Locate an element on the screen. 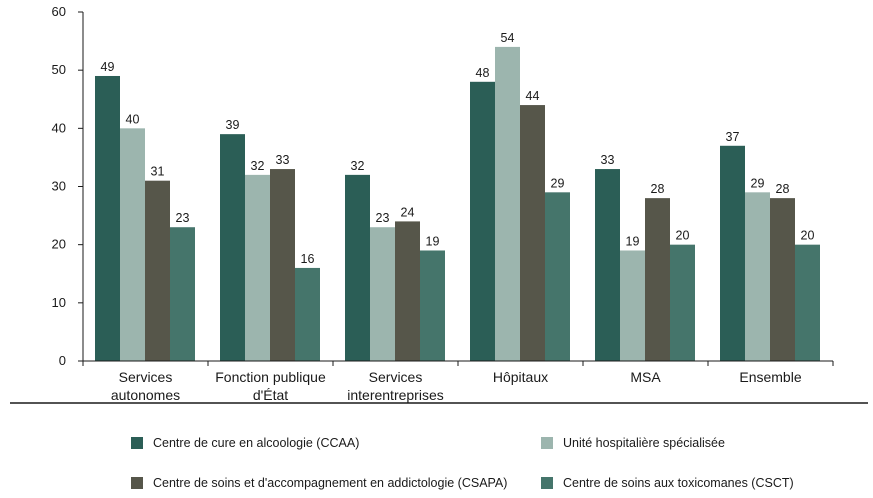  x-category-label: Ensemble is located at coordinates (770, 377).